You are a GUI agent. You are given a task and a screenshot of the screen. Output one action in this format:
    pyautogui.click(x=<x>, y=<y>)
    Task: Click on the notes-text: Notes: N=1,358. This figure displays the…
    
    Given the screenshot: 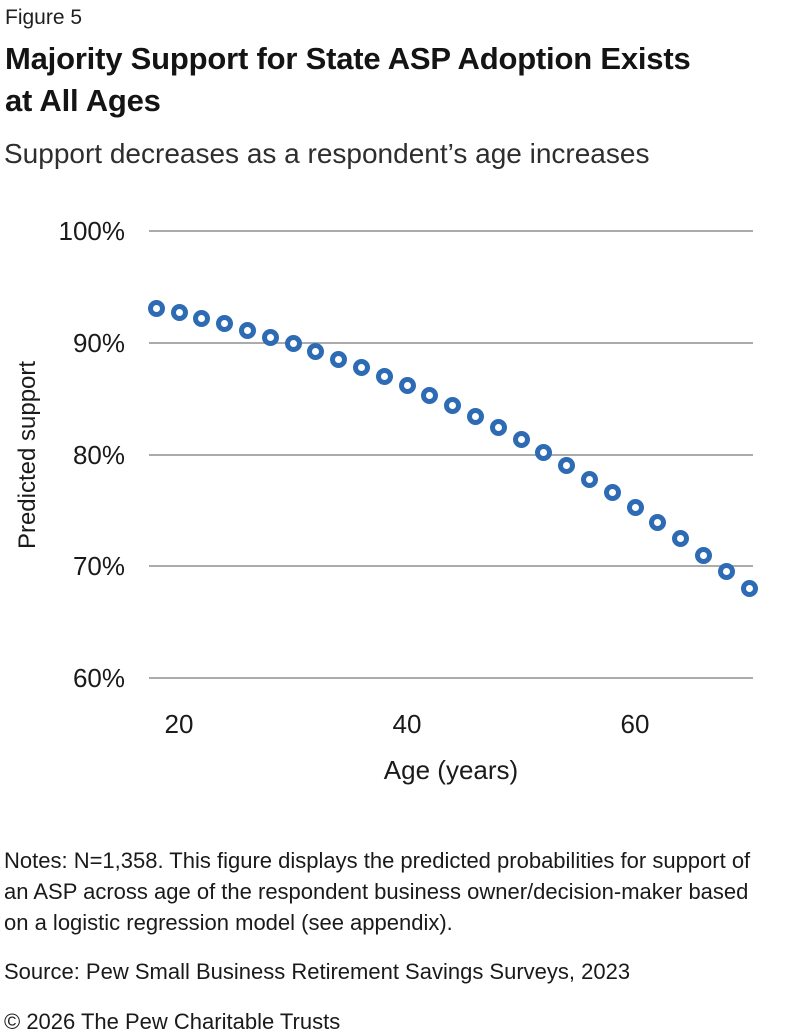 What is the action you would take?
    pyautogui.click(x=377, y=891)
    